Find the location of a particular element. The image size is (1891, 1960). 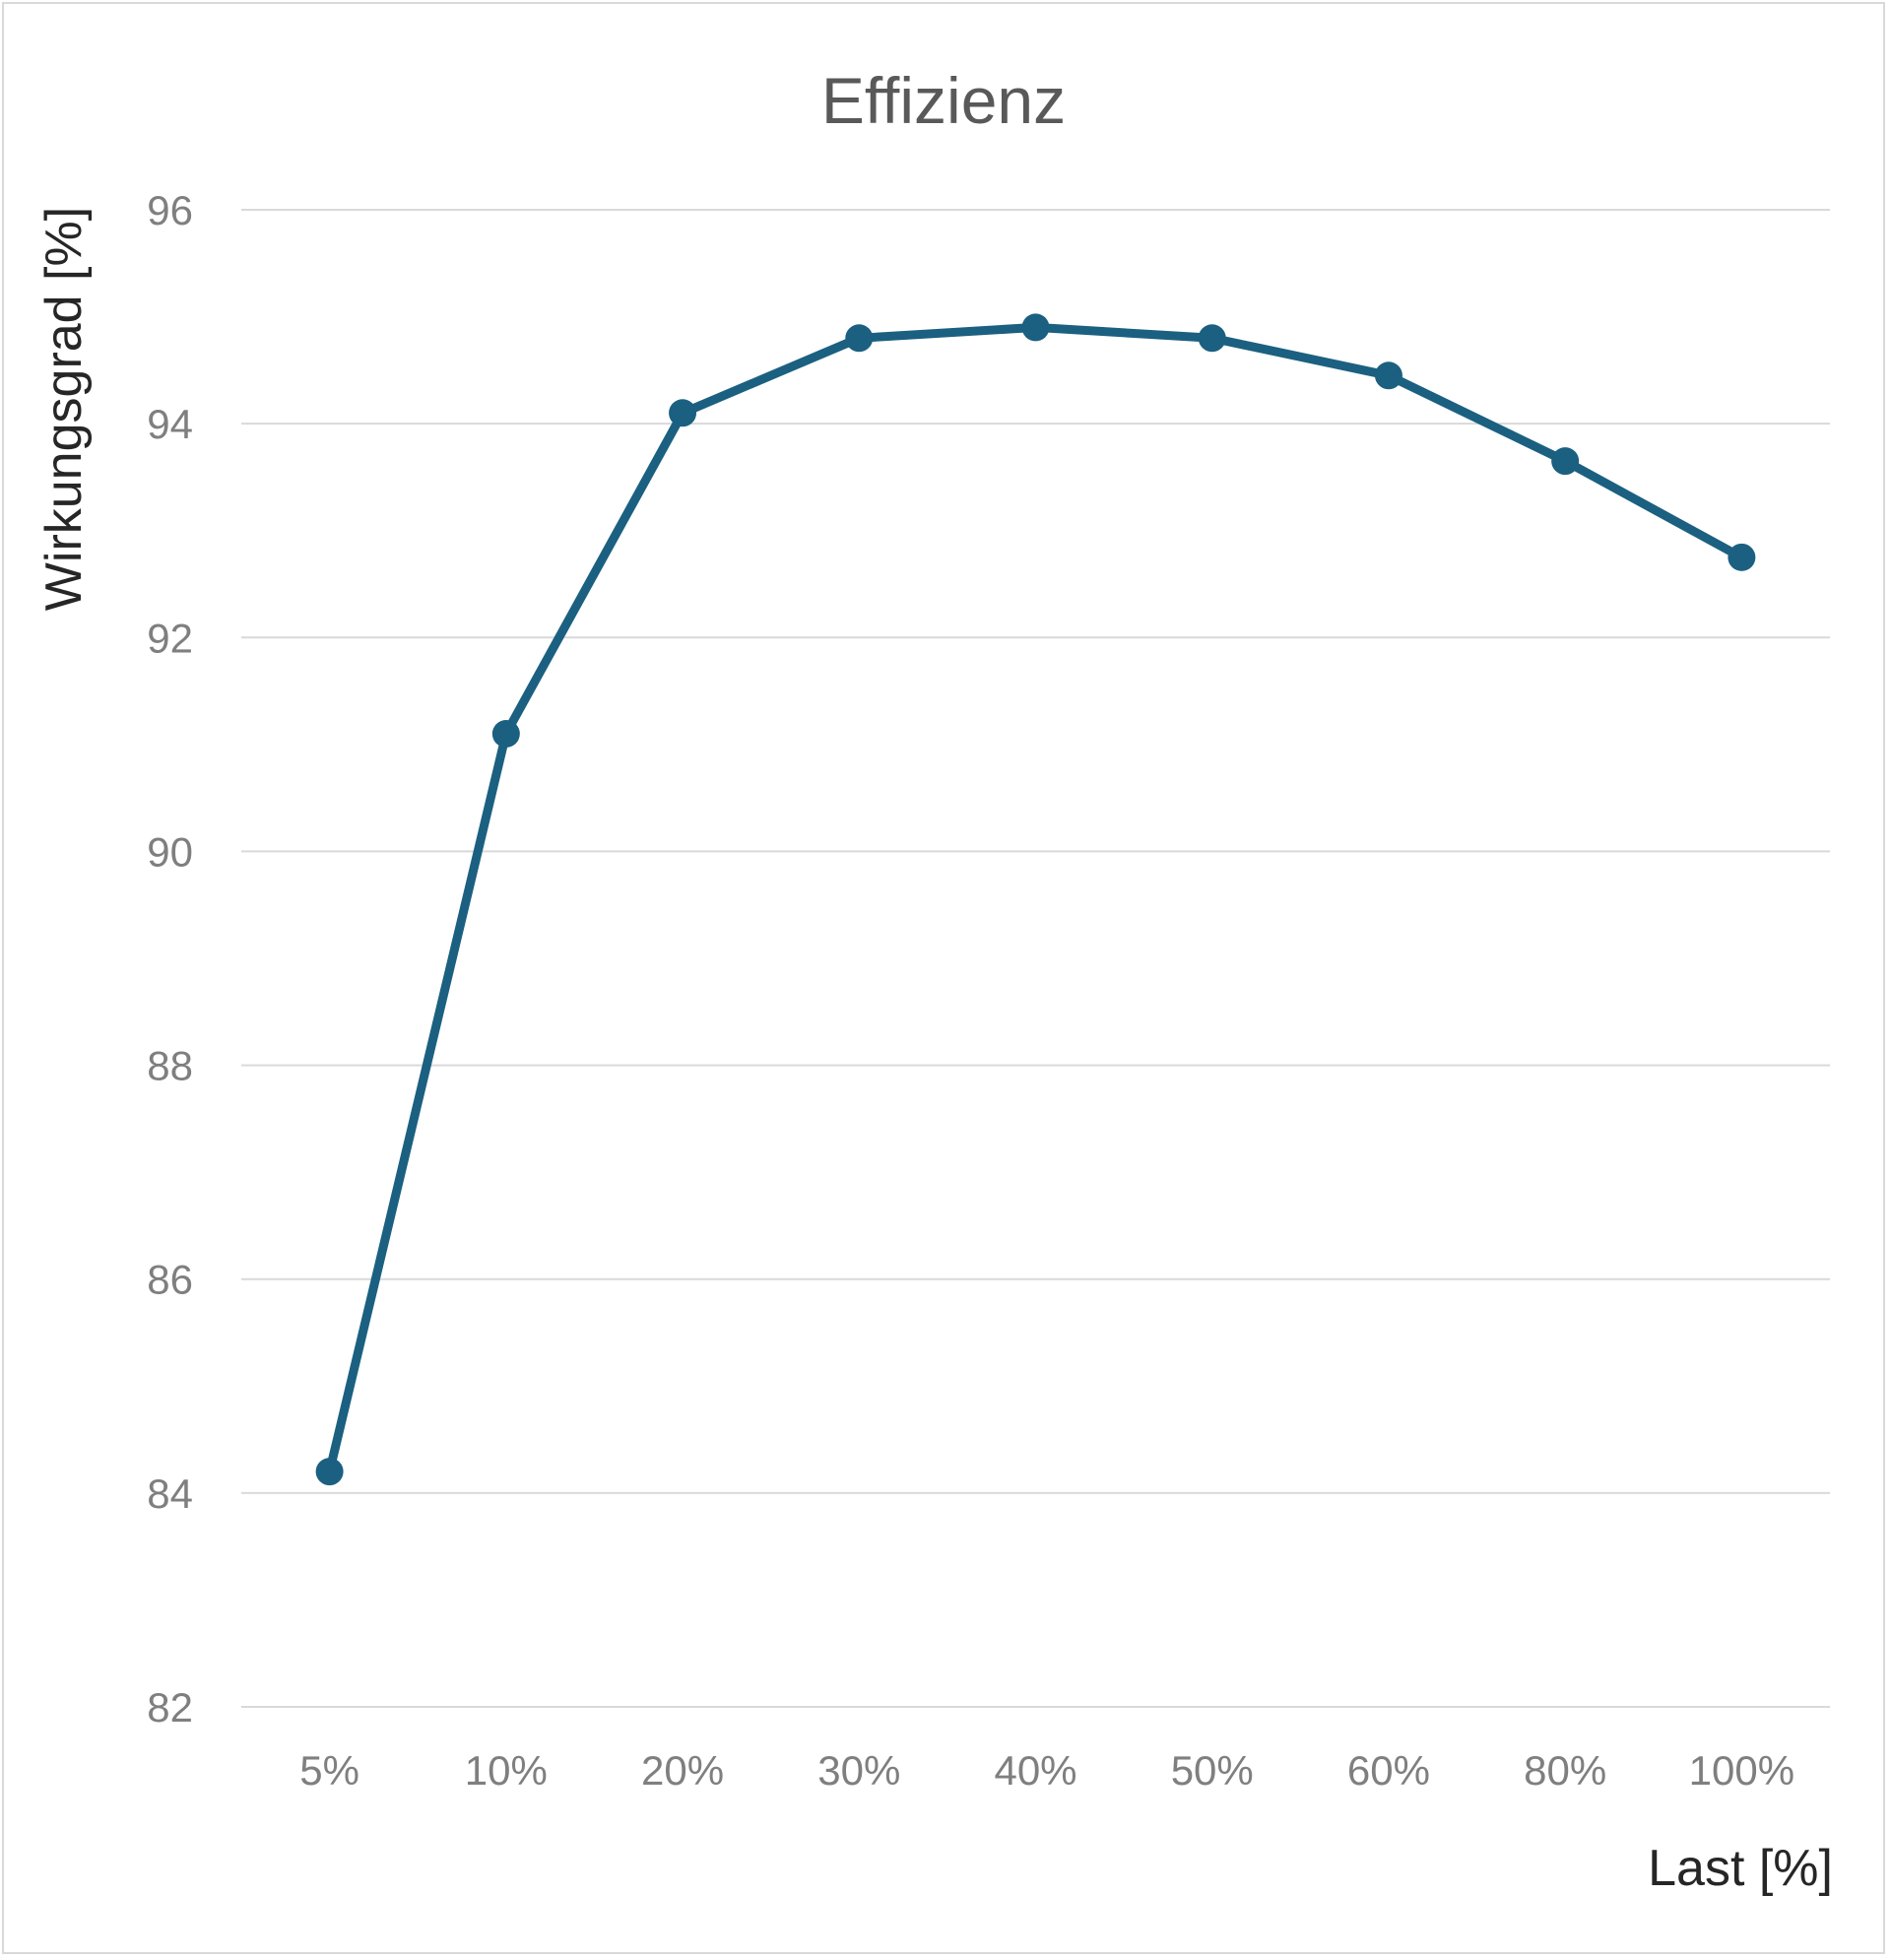

y-tick-label: 96 is located at coordinates (170, 210).